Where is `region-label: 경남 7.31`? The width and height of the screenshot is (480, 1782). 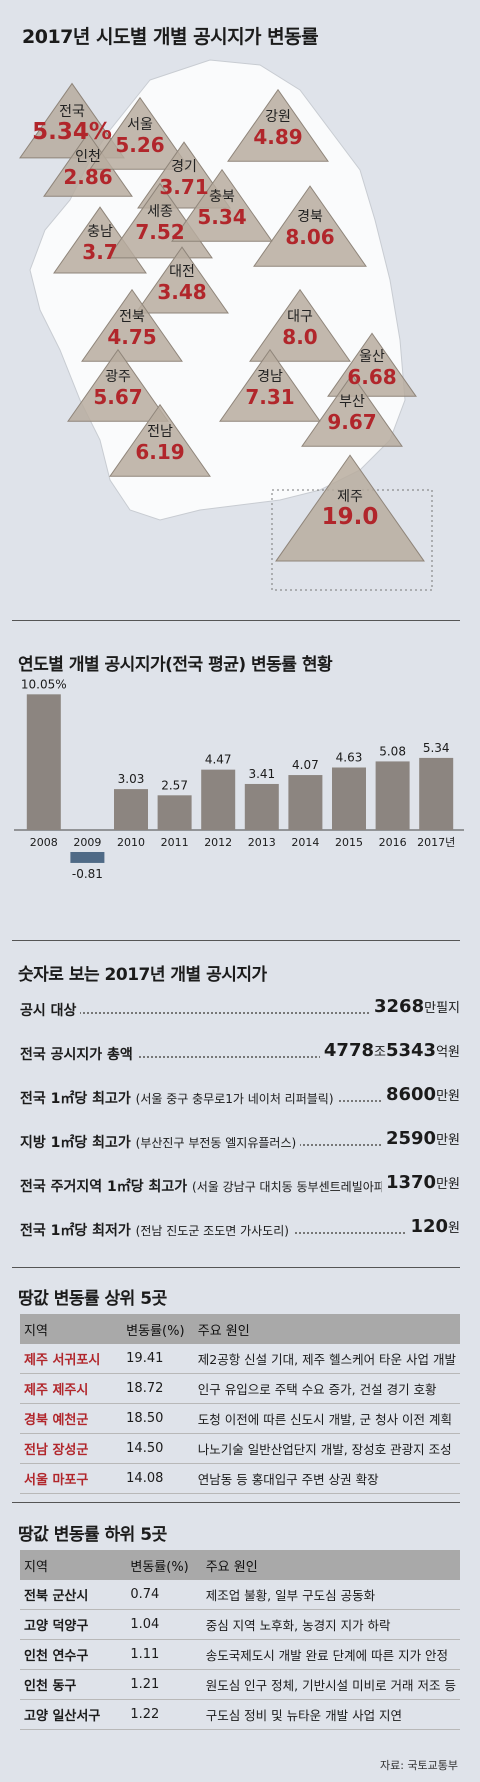
region-label: 경남 7.31 is located at coordinates (270, 387).